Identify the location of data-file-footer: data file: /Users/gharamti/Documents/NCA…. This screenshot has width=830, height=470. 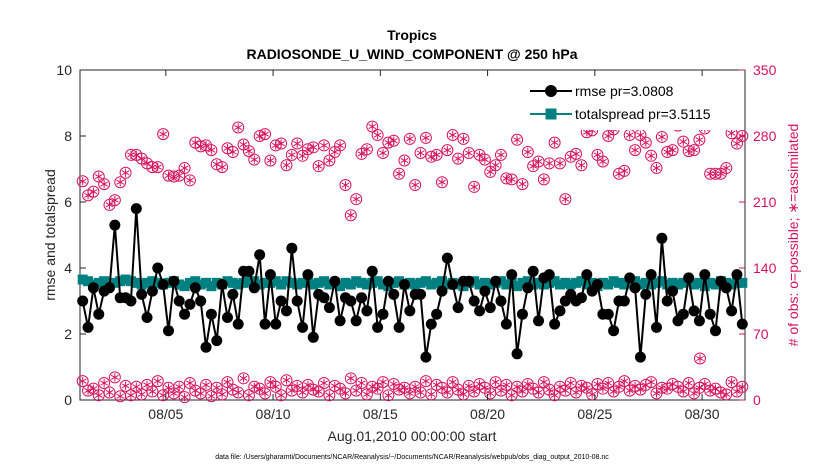
(412, 457).